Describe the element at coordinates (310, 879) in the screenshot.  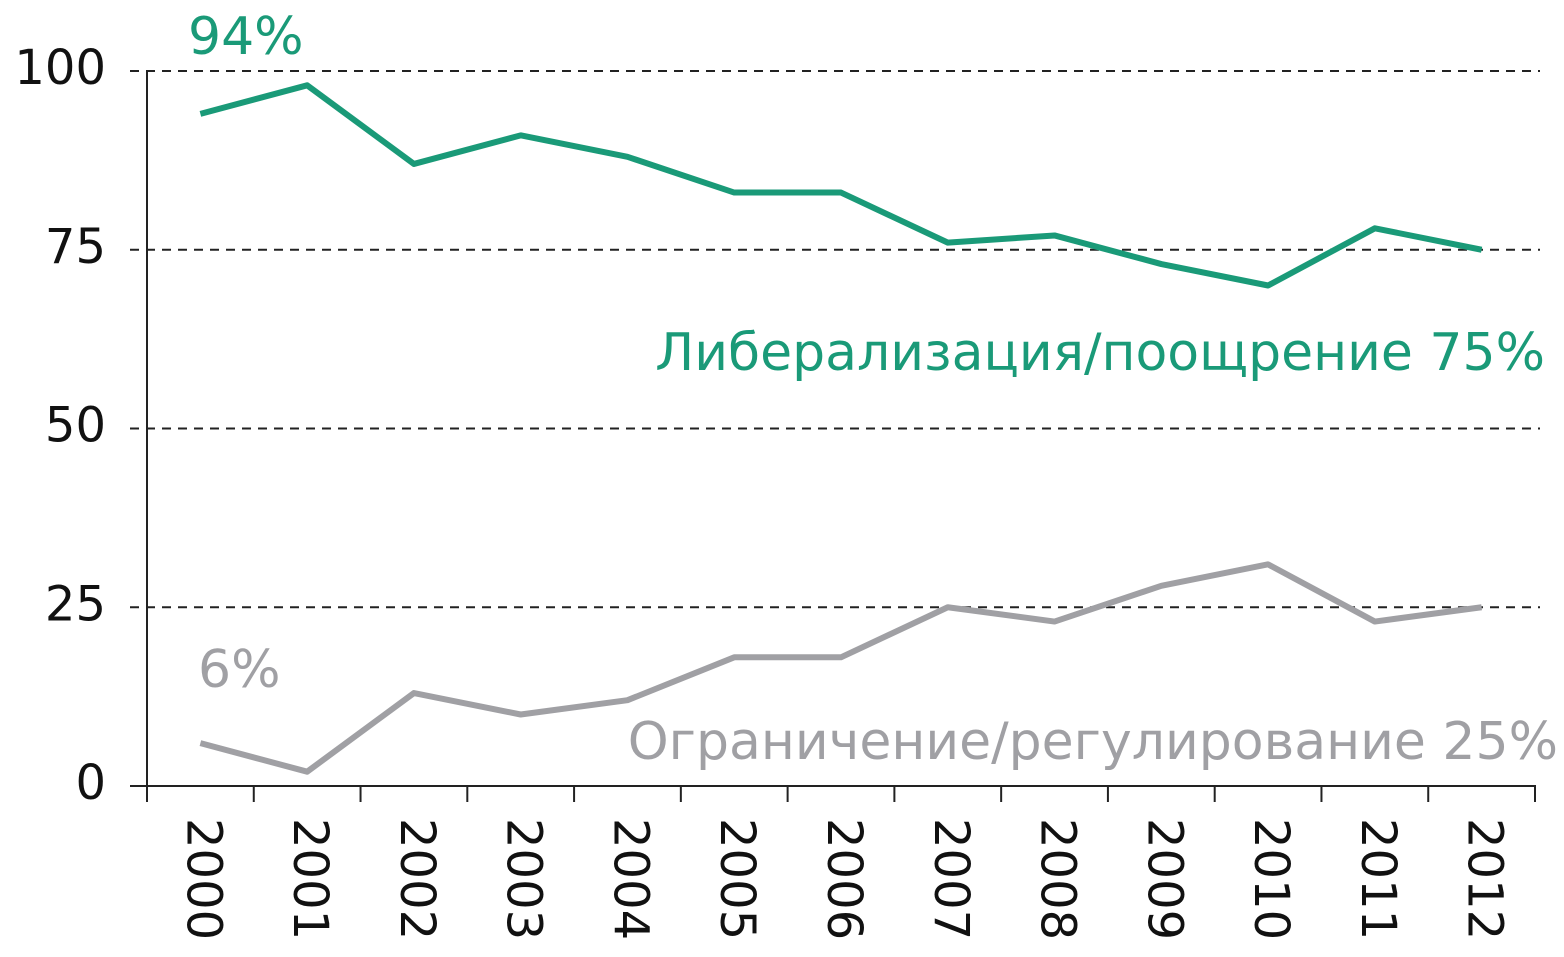
I see `x-tick-label: 2001` at that location.